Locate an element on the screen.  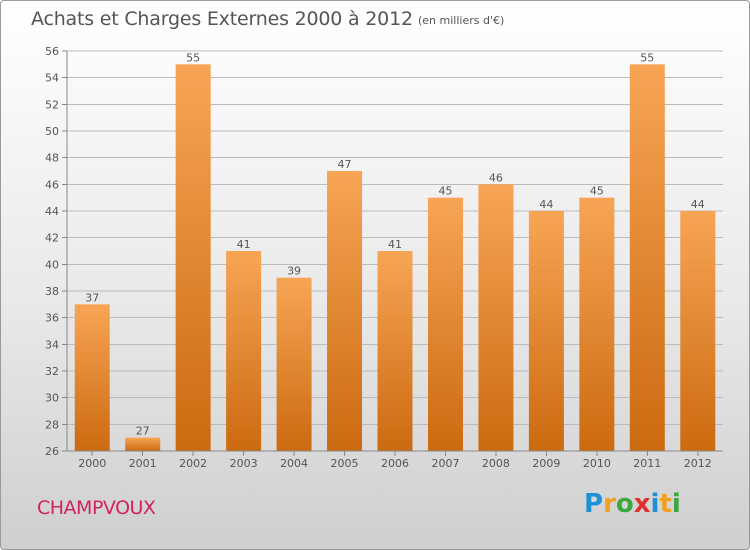
y-tick-label: 34 is located at coordinates (52, 344).